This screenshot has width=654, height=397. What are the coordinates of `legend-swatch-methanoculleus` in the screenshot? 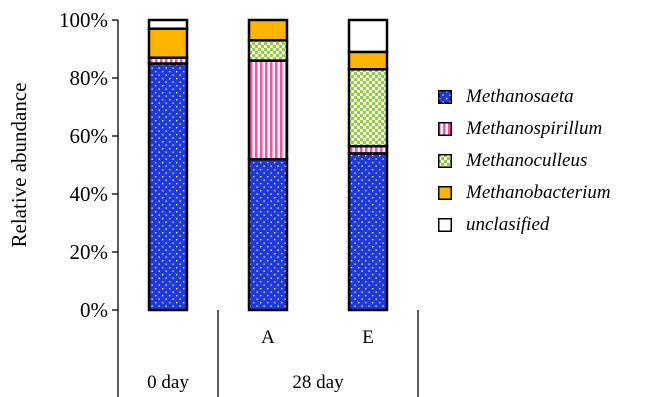 It's located at (445, 161).